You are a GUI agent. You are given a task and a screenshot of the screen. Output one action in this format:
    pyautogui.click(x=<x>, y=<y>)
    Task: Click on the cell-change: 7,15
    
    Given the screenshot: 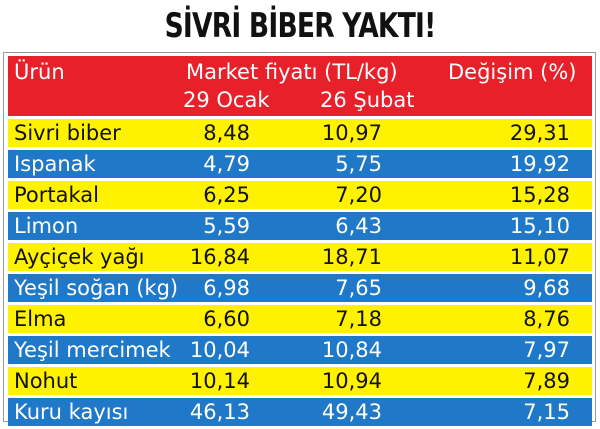 What is the action you would take?
    pyautogui.click(x=546, y=412)
    